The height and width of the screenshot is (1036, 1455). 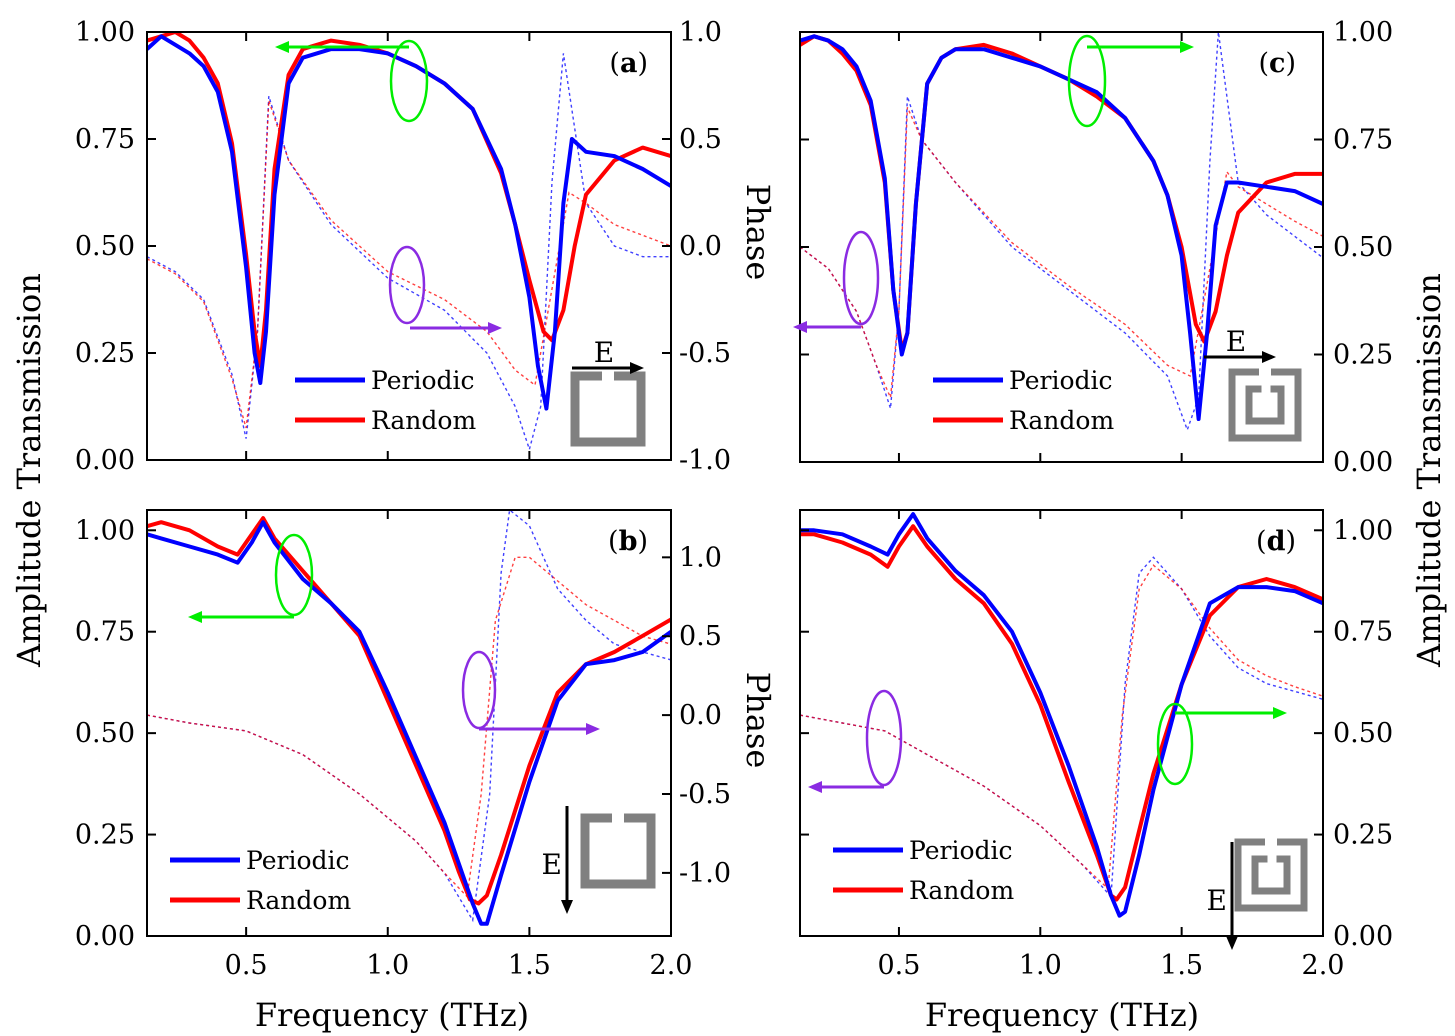 What do you see at coordinates (628, 541) in the screenshot?
I see `panel-label: (b)` at bounding box center [628, 541].